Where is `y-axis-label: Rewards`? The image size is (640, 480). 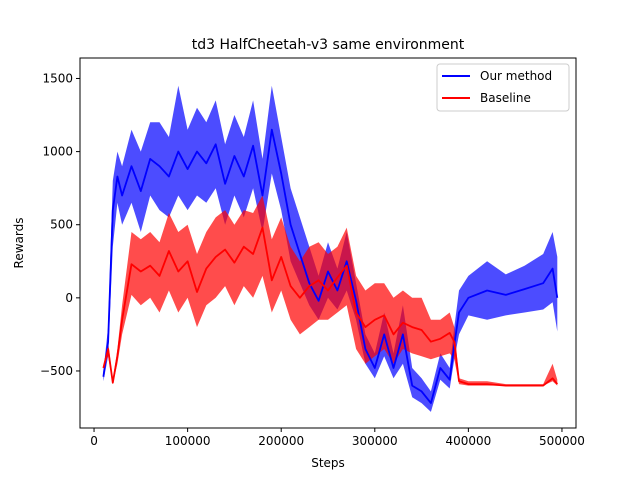
y-axis-label: Rewards is located at coordinates (19, 243).